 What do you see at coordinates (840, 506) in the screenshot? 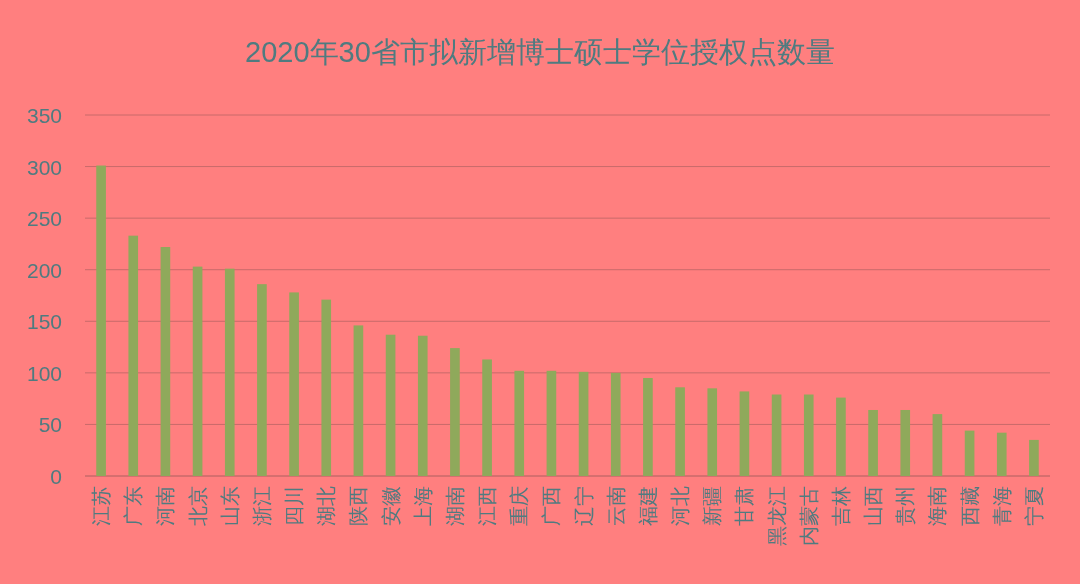
I see `x-tick-label: 吉林` at bounding box center [840, 506].